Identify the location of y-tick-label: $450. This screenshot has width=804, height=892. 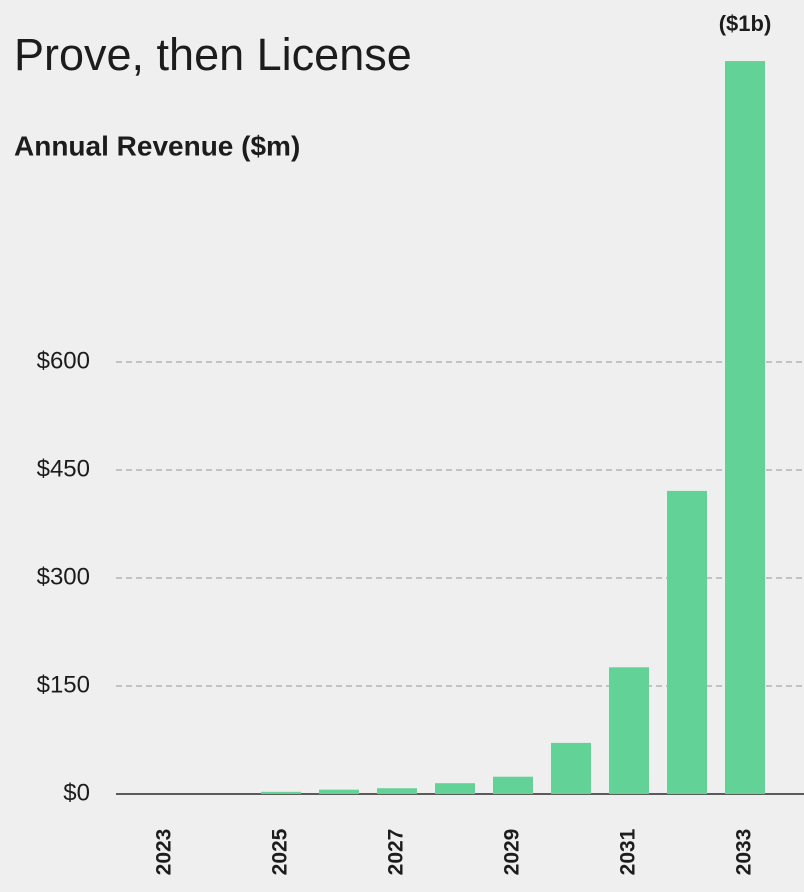
(63, 468).